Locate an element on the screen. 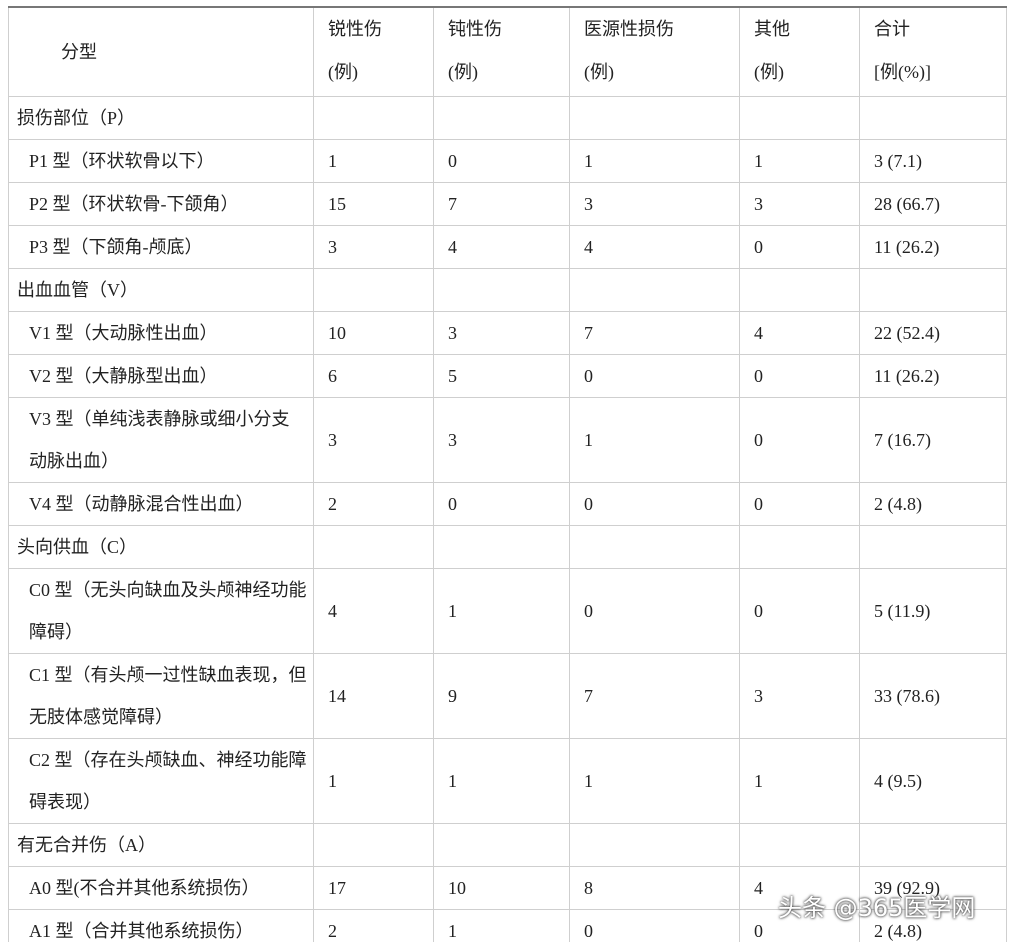  data-row: C1 型（有头颅一过性缺血表现，但无肢体感觉障碍） 14 9 7 3 33 (78.6) is located at coordinates (507, 696).